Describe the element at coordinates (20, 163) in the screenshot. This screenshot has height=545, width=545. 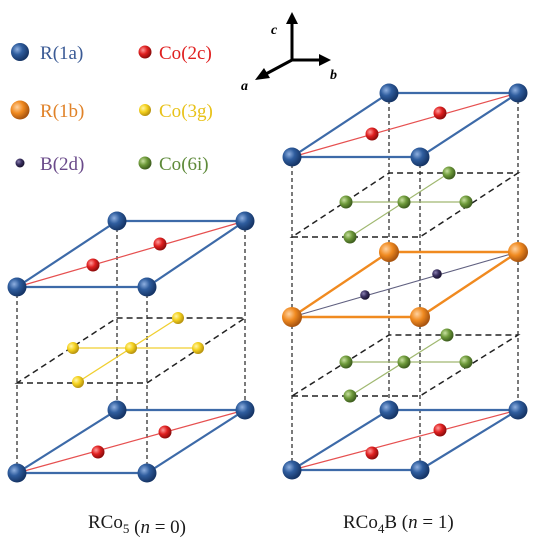
I see `b2d-atom-icon` at that location.